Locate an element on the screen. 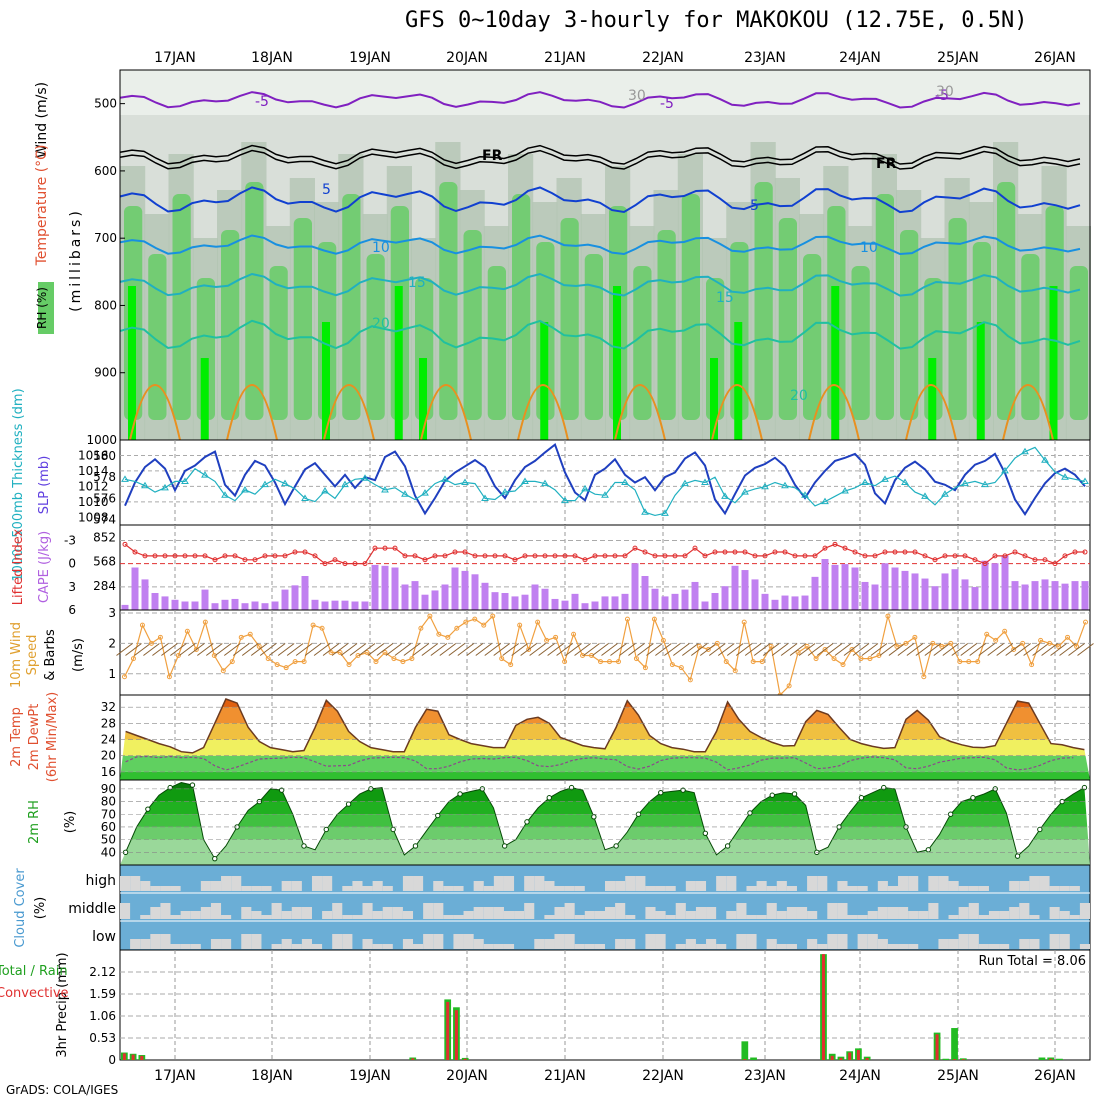 This screenshot has height=1100, width=1100. wind-units-label: (m/s) is located at coordinates (78, 655).